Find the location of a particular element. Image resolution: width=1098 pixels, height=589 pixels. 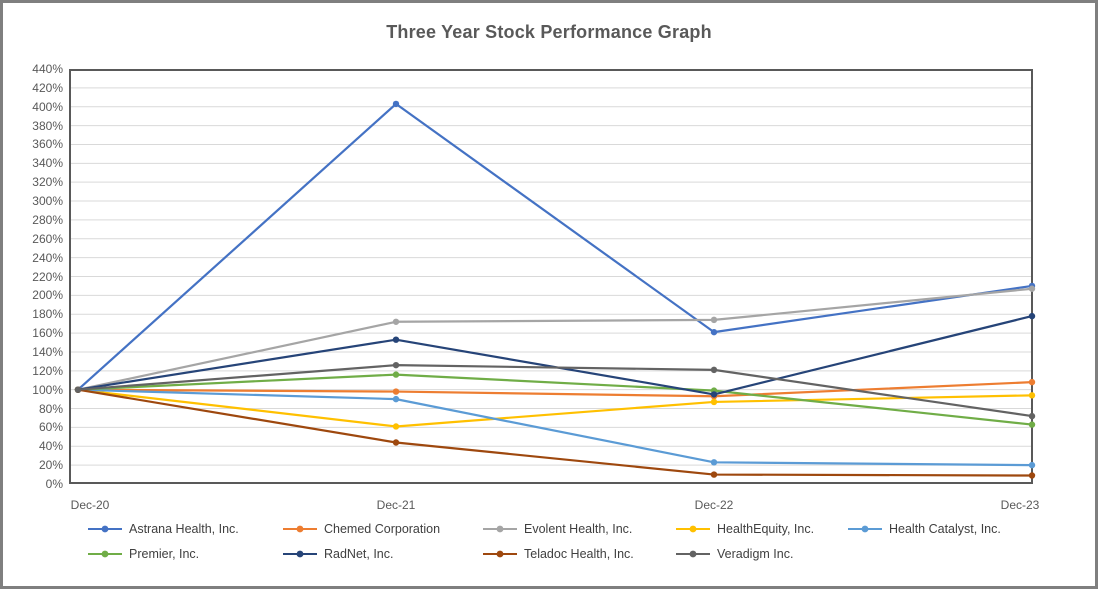

chart-title: Three Year Stock Performance Graph is located at coordinates (549, 32).